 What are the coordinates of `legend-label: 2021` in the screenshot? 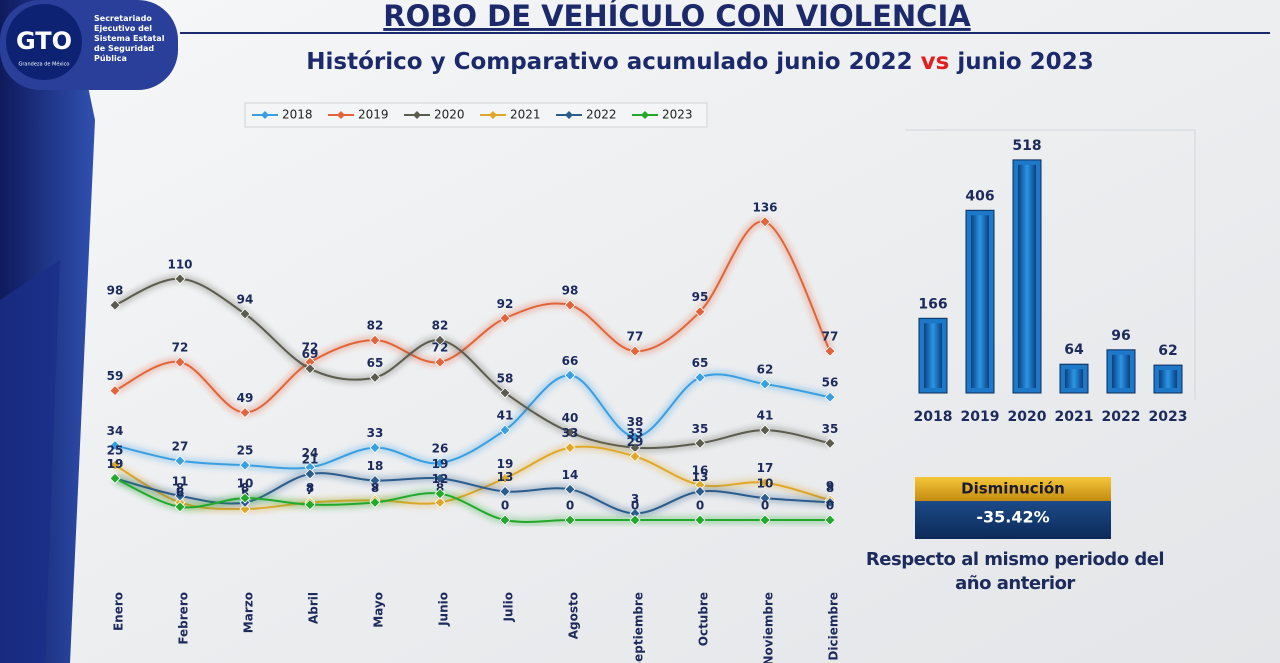 It's located at (525, 115).